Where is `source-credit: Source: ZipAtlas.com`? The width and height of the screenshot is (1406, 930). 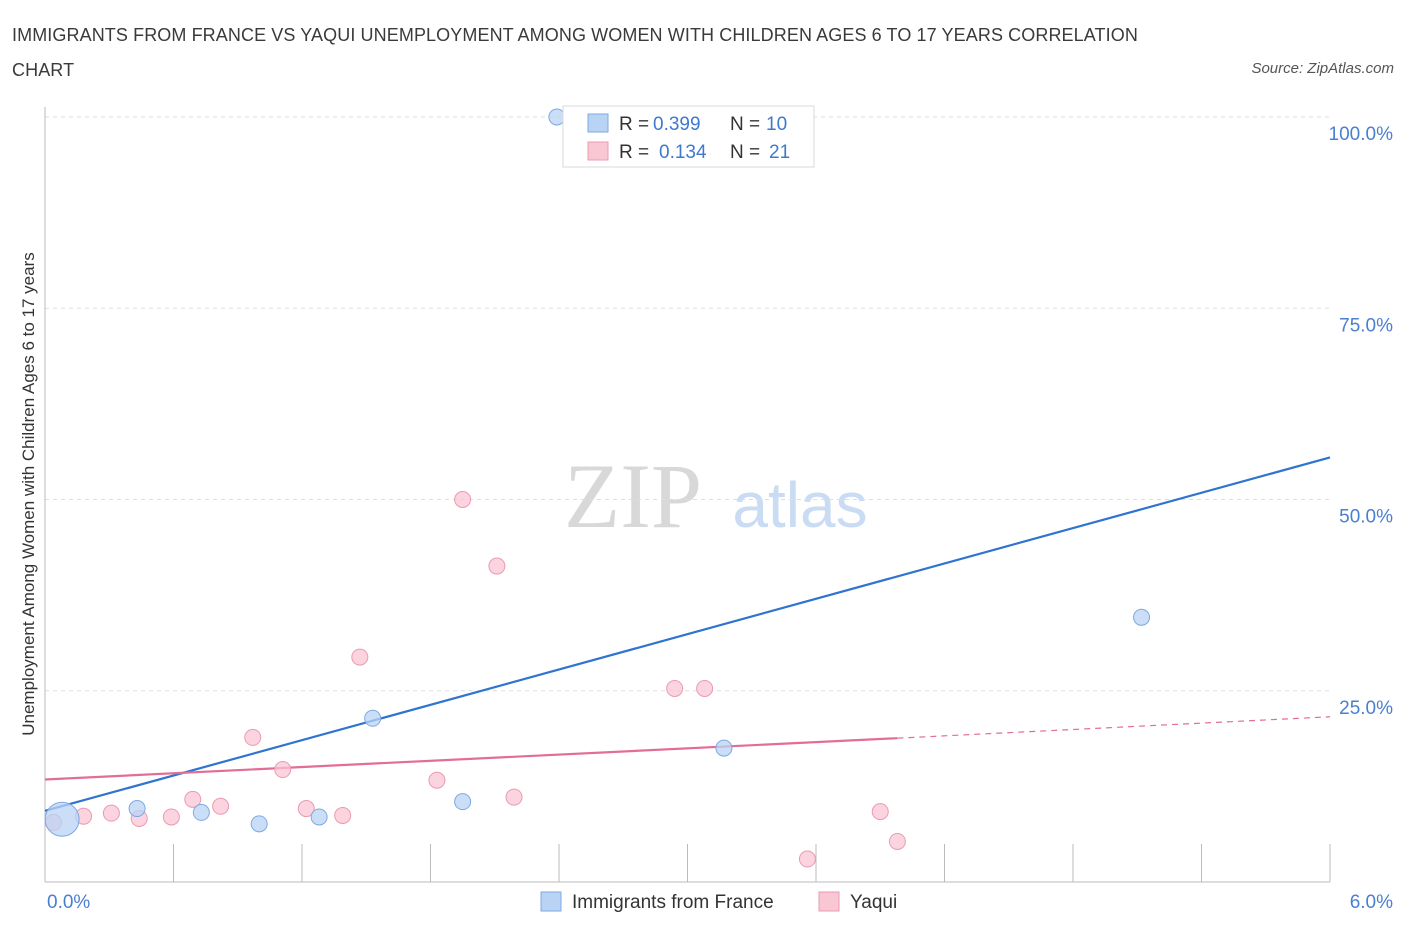
source-credit: Source: ZipAtlas.com is located at coordinates (1322, 68).